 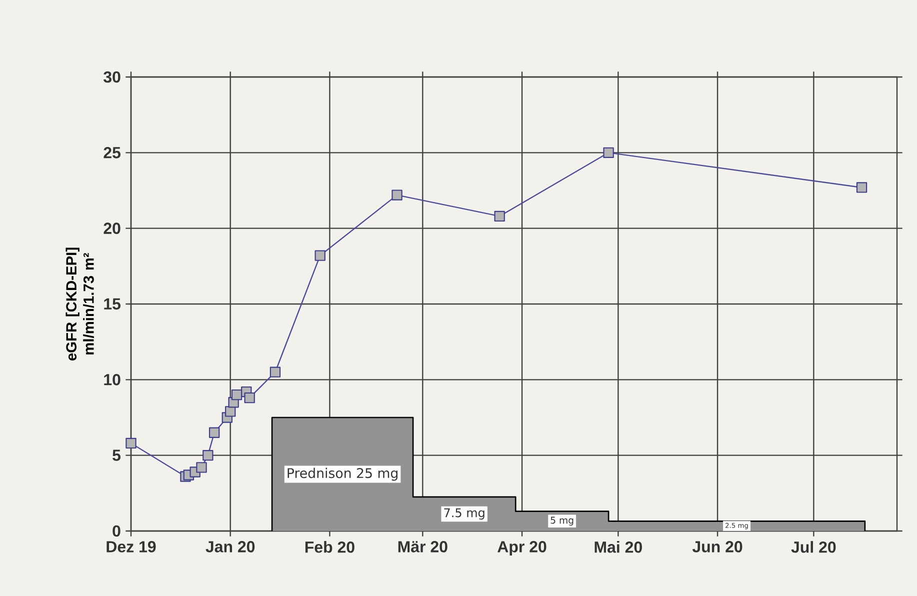 What do you see at coordinates (116, 531) in the screenshot?
I see `y-tick-label: 0` at bounding box center [116, 531].